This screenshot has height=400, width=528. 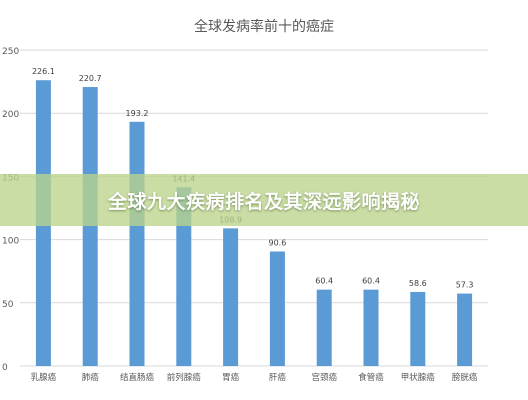 What do you see at coordinates (465, 285) in the screenshot?
I see `data-label: 57.3` at bounding box center [465, 285].